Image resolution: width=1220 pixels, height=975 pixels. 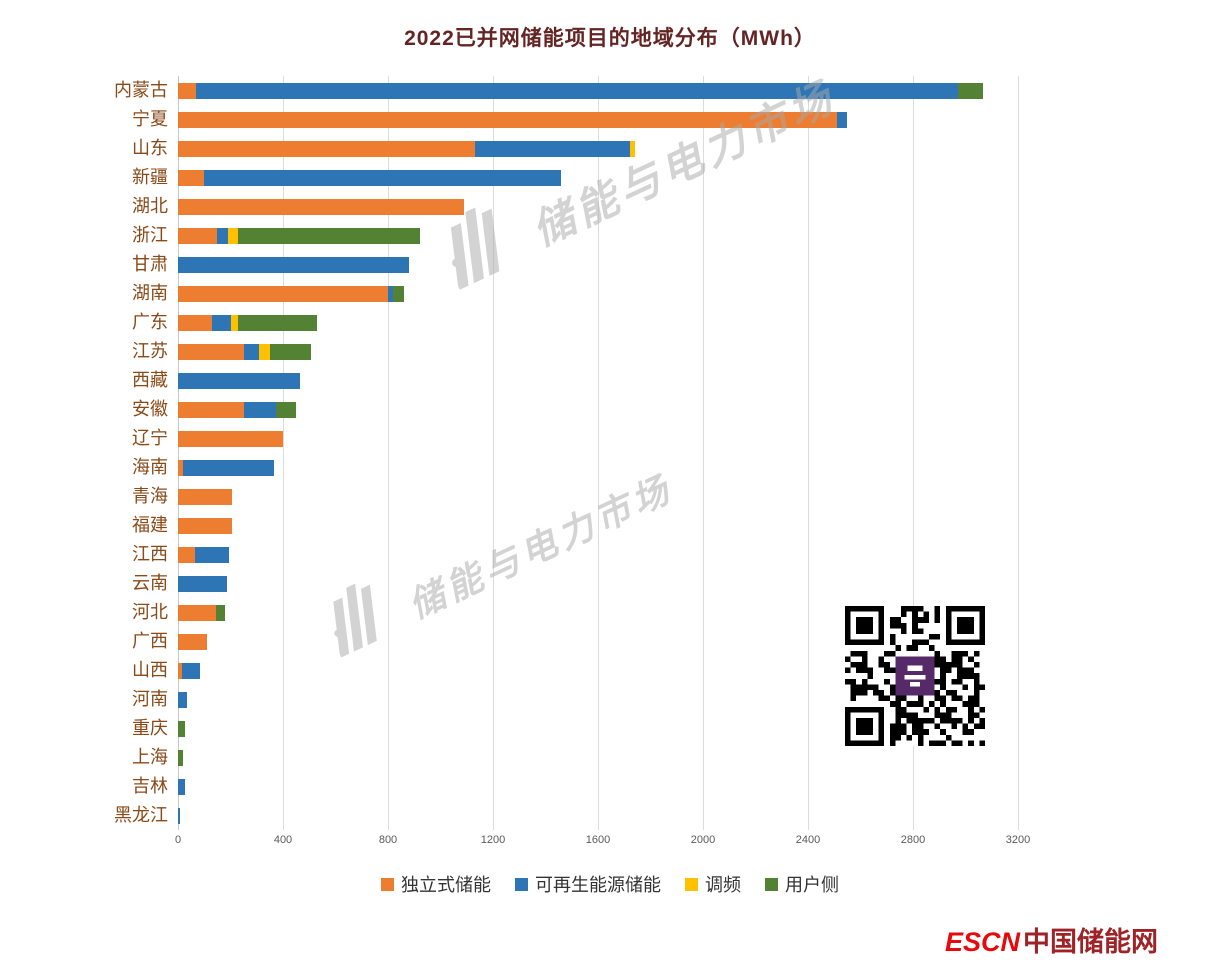 I want to click on legend-label: 调频, so click(x=723, y=885).